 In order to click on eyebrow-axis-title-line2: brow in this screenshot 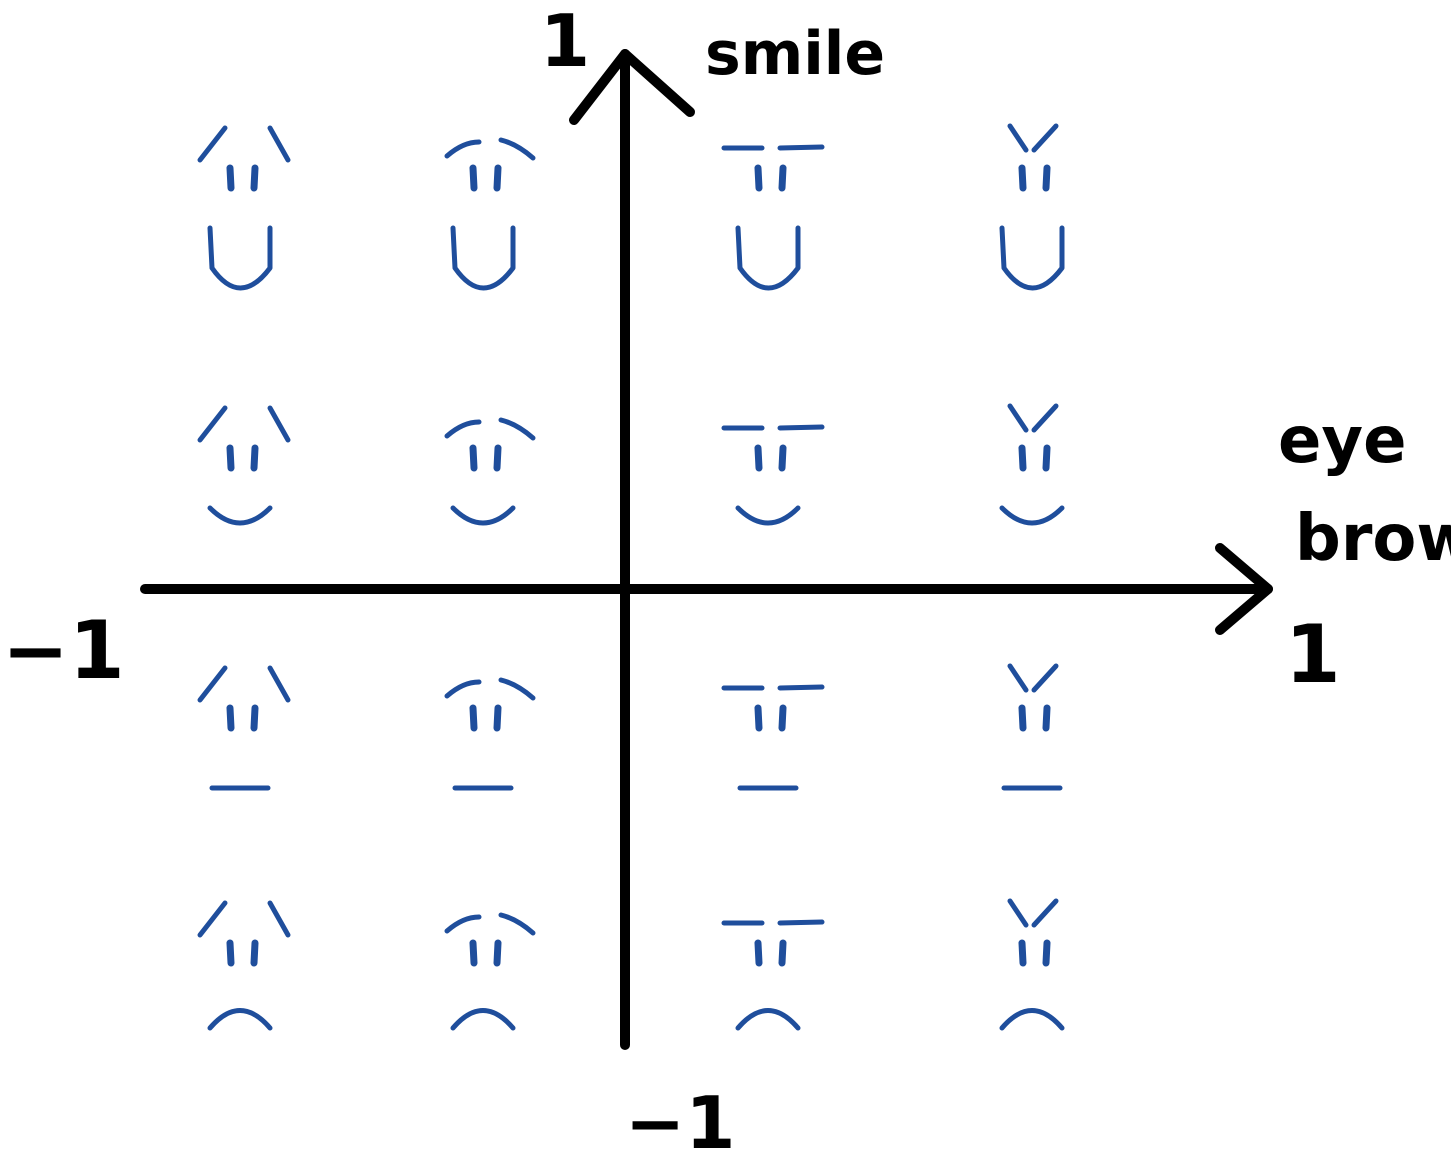, I will do `click(1373, 539)`.